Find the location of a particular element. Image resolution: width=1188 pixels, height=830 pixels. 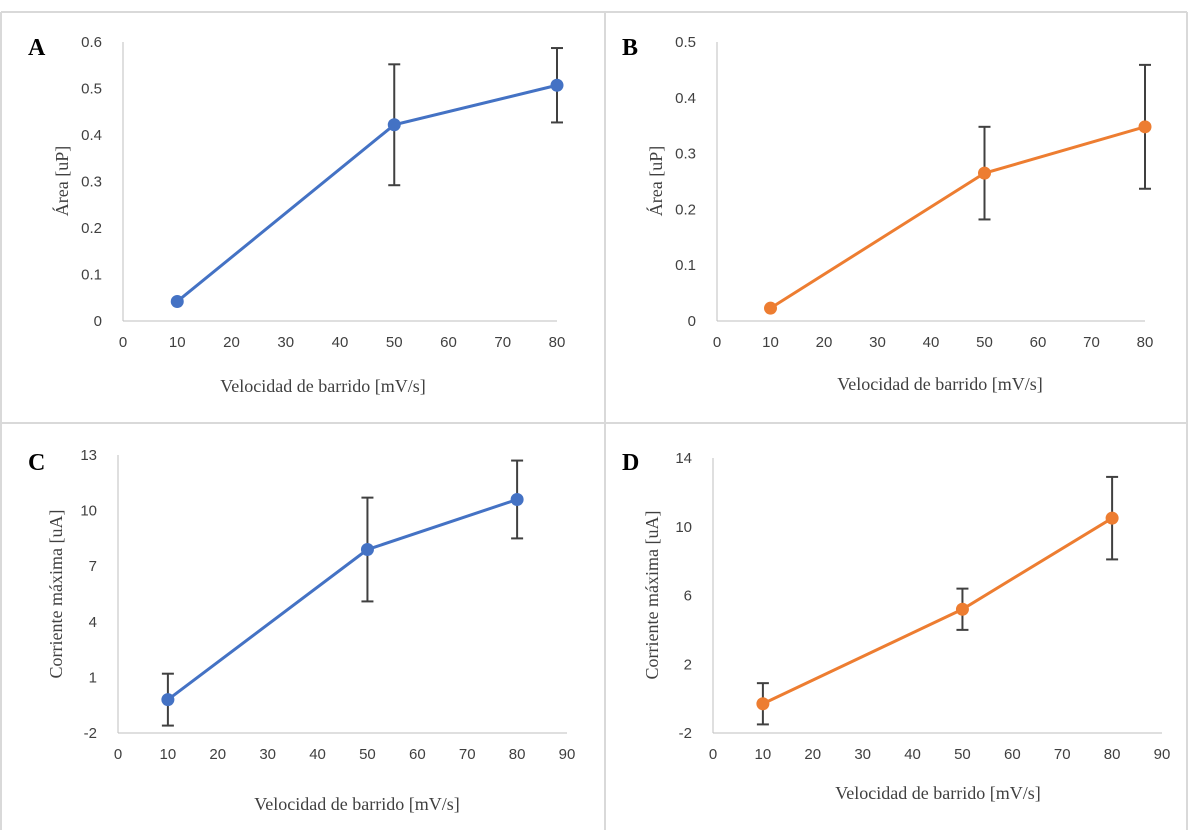

y-tick-label: 6 is located at coordinates (688, 596).